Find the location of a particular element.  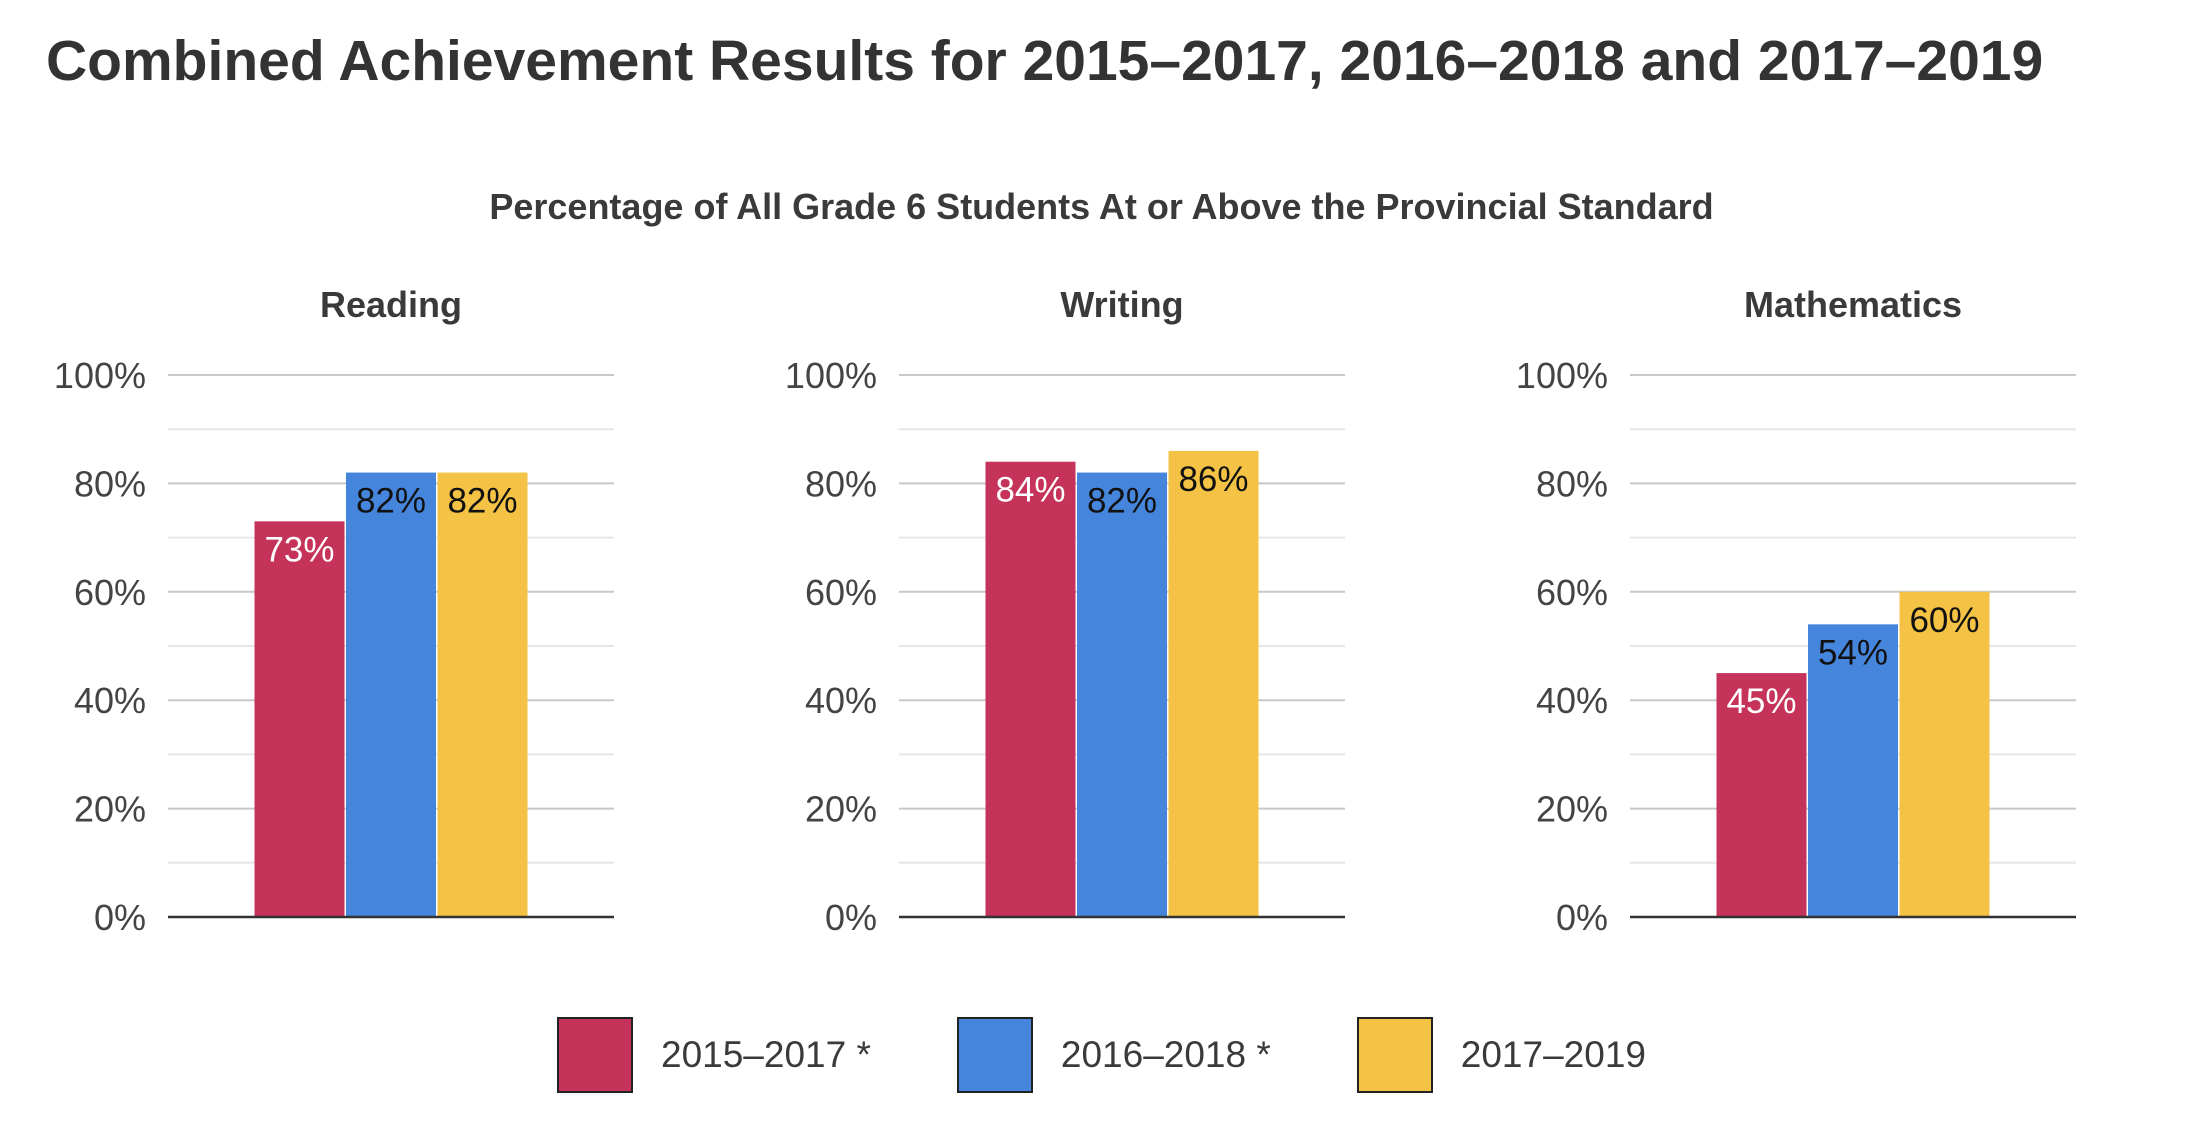

panel-title: Writing is located at coordinates (1121, 304).